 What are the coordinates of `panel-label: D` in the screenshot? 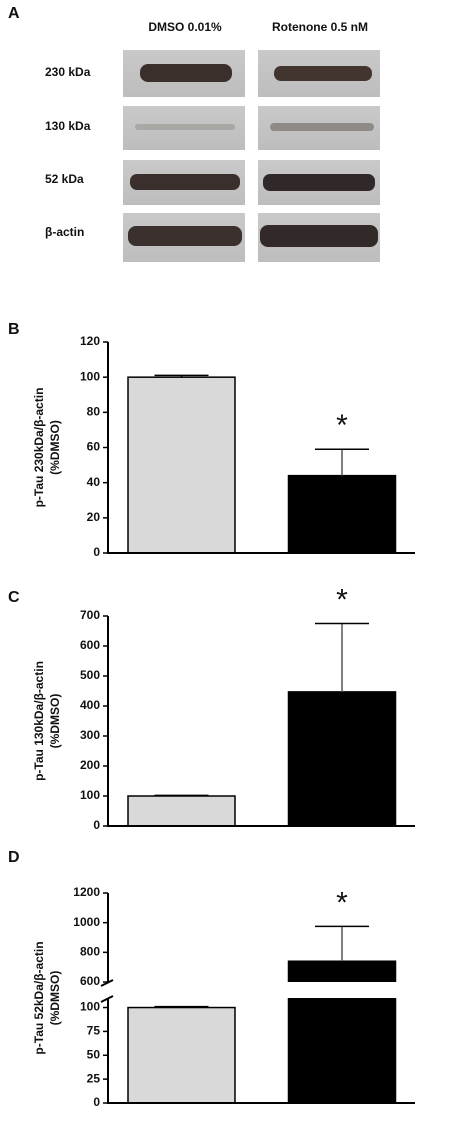 It's located at (14, 857).